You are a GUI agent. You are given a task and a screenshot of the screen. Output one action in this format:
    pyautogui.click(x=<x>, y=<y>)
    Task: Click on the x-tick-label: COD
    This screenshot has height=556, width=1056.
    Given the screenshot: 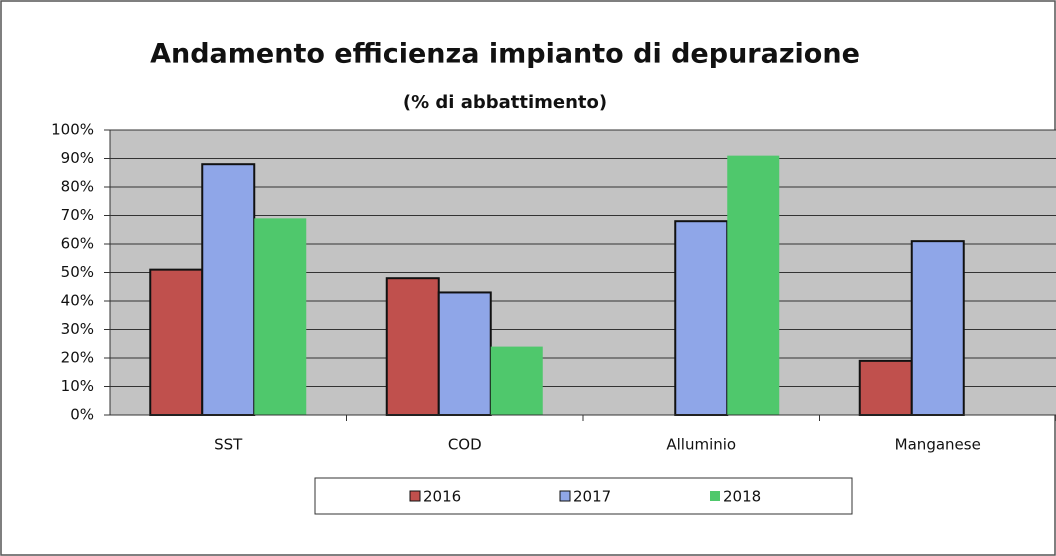 What is the action you would take?
    pyautogui.click(x=465, y=445)
    